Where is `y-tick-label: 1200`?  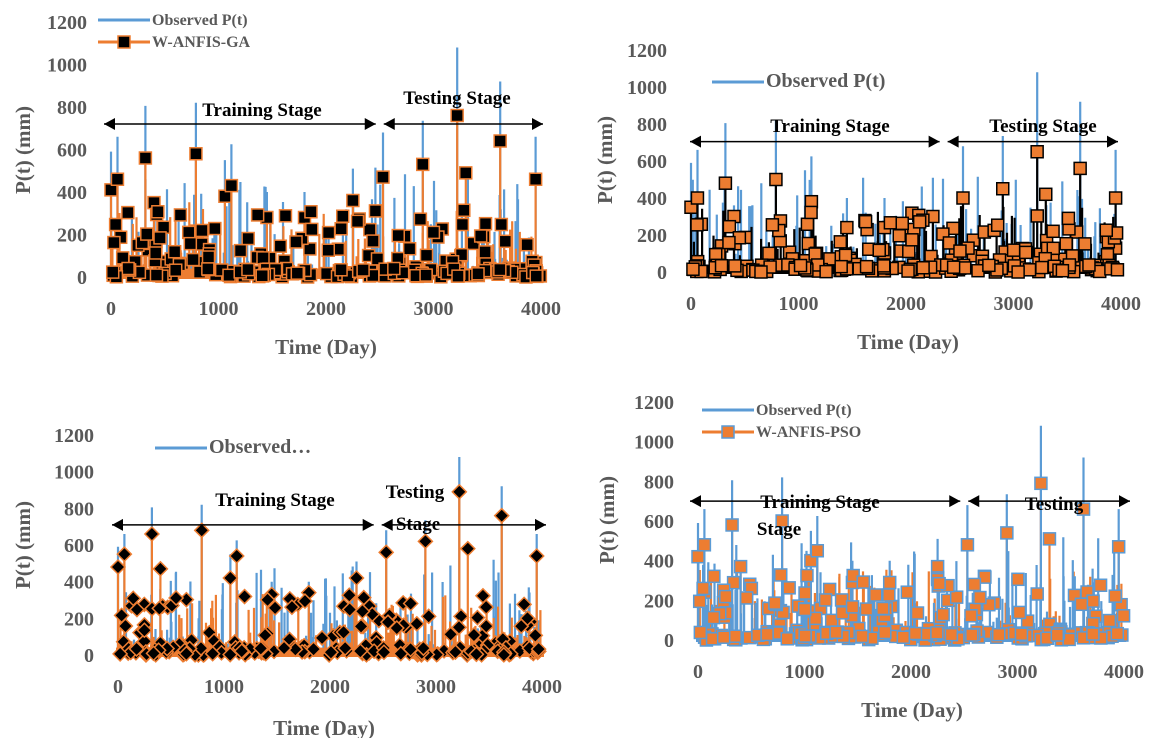 y-tick-label: 1200 is located at coordinates (654, 403).